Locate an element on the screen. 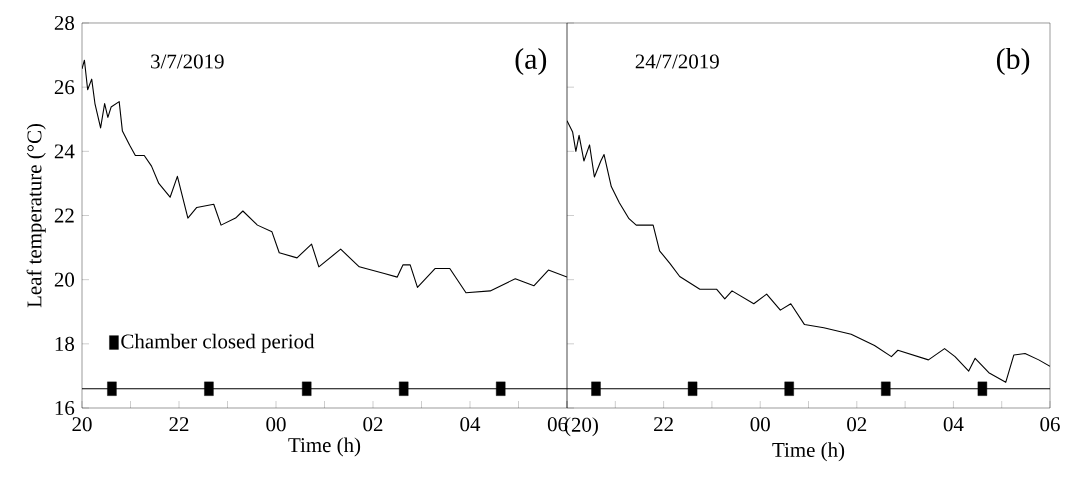  y-tick-label: 24 is located at coordinates (64, 151).